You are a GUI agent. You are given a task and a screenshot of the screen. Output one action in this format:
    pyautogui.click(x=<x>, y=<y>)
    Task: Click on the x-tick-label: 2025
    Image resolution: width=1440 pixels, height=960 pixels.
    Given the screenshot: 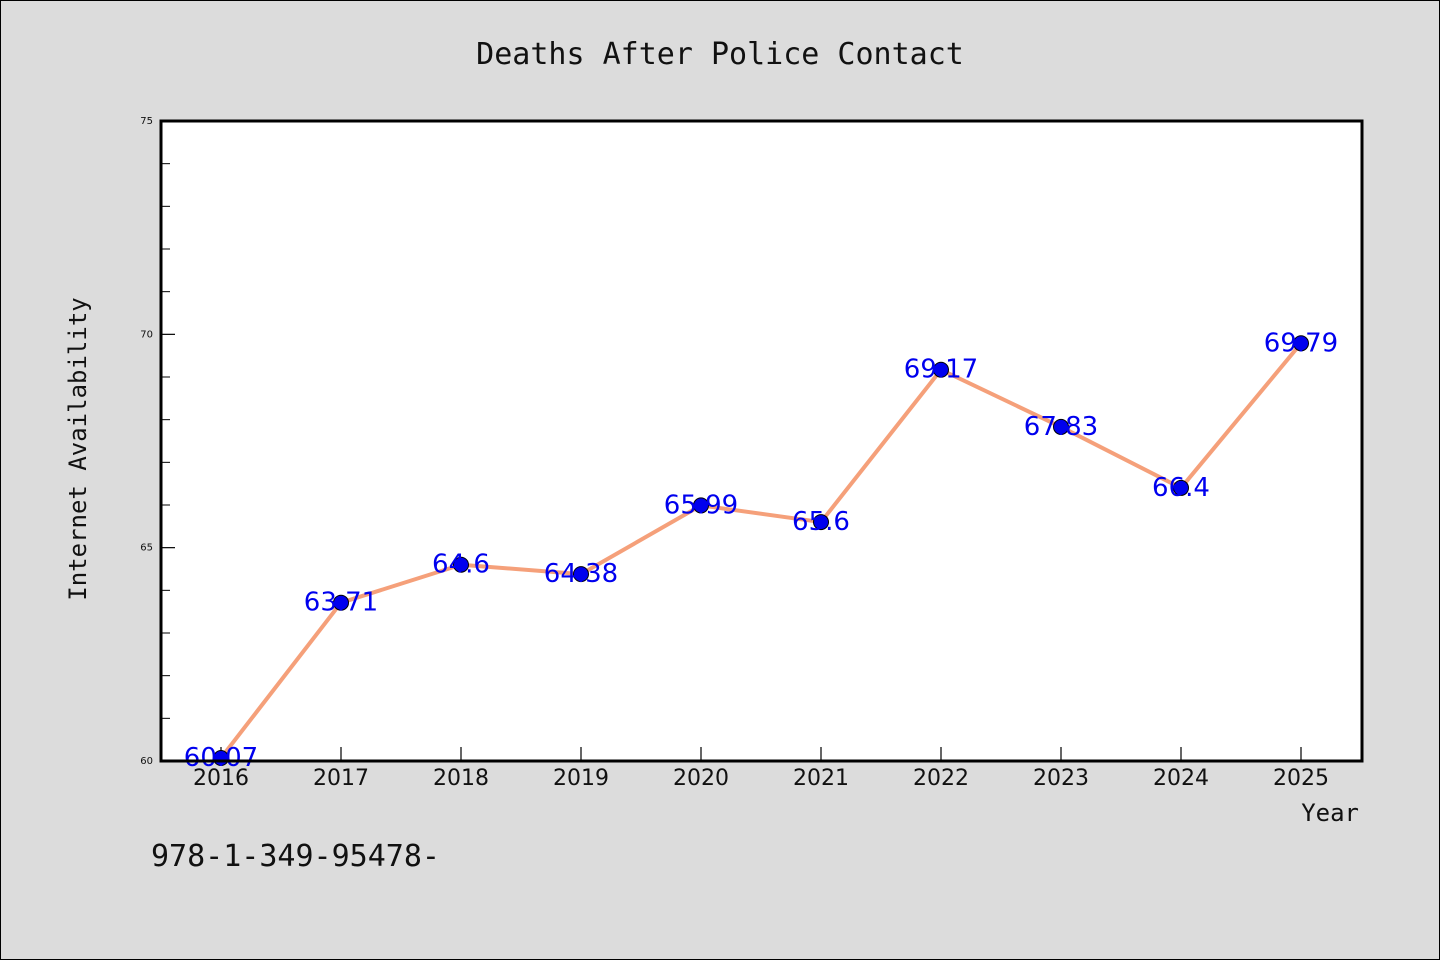 What is the action you would take?
    pyautogui.click(x=1301, y=778)
    